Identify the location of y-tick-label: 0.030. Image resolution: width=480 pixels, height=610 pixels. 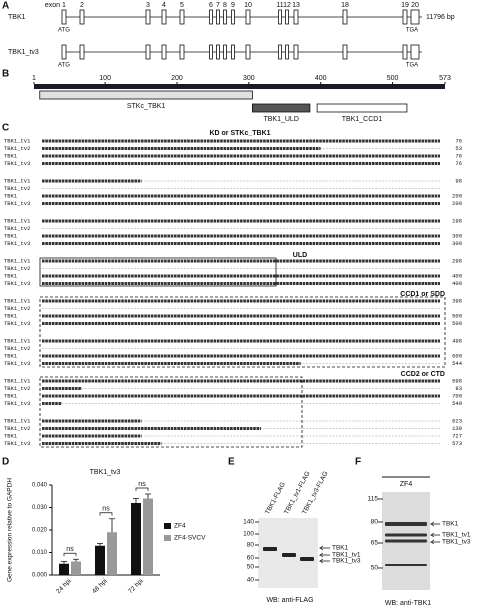
(40, 508).